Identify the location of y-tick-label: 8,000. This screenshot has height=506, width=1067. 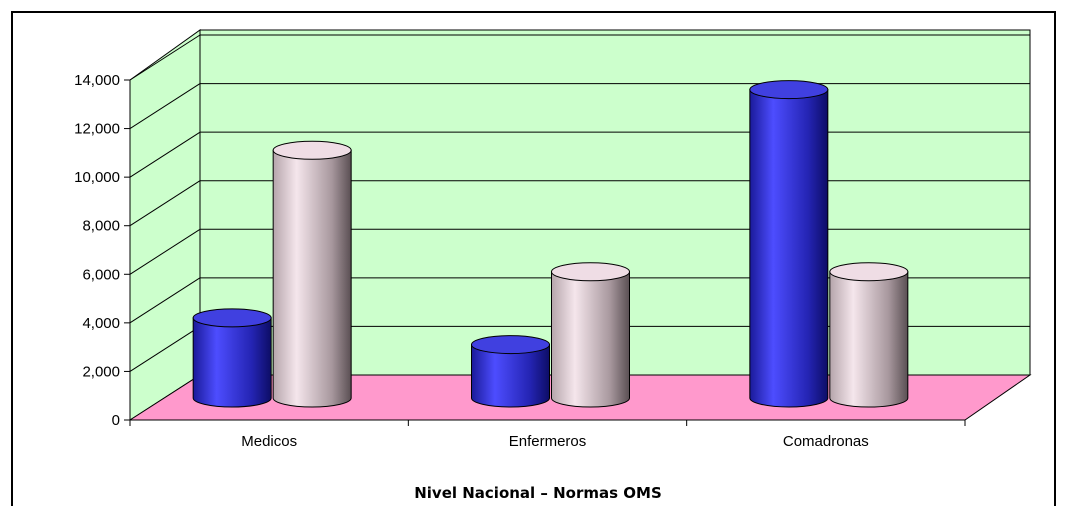
(101, 226).